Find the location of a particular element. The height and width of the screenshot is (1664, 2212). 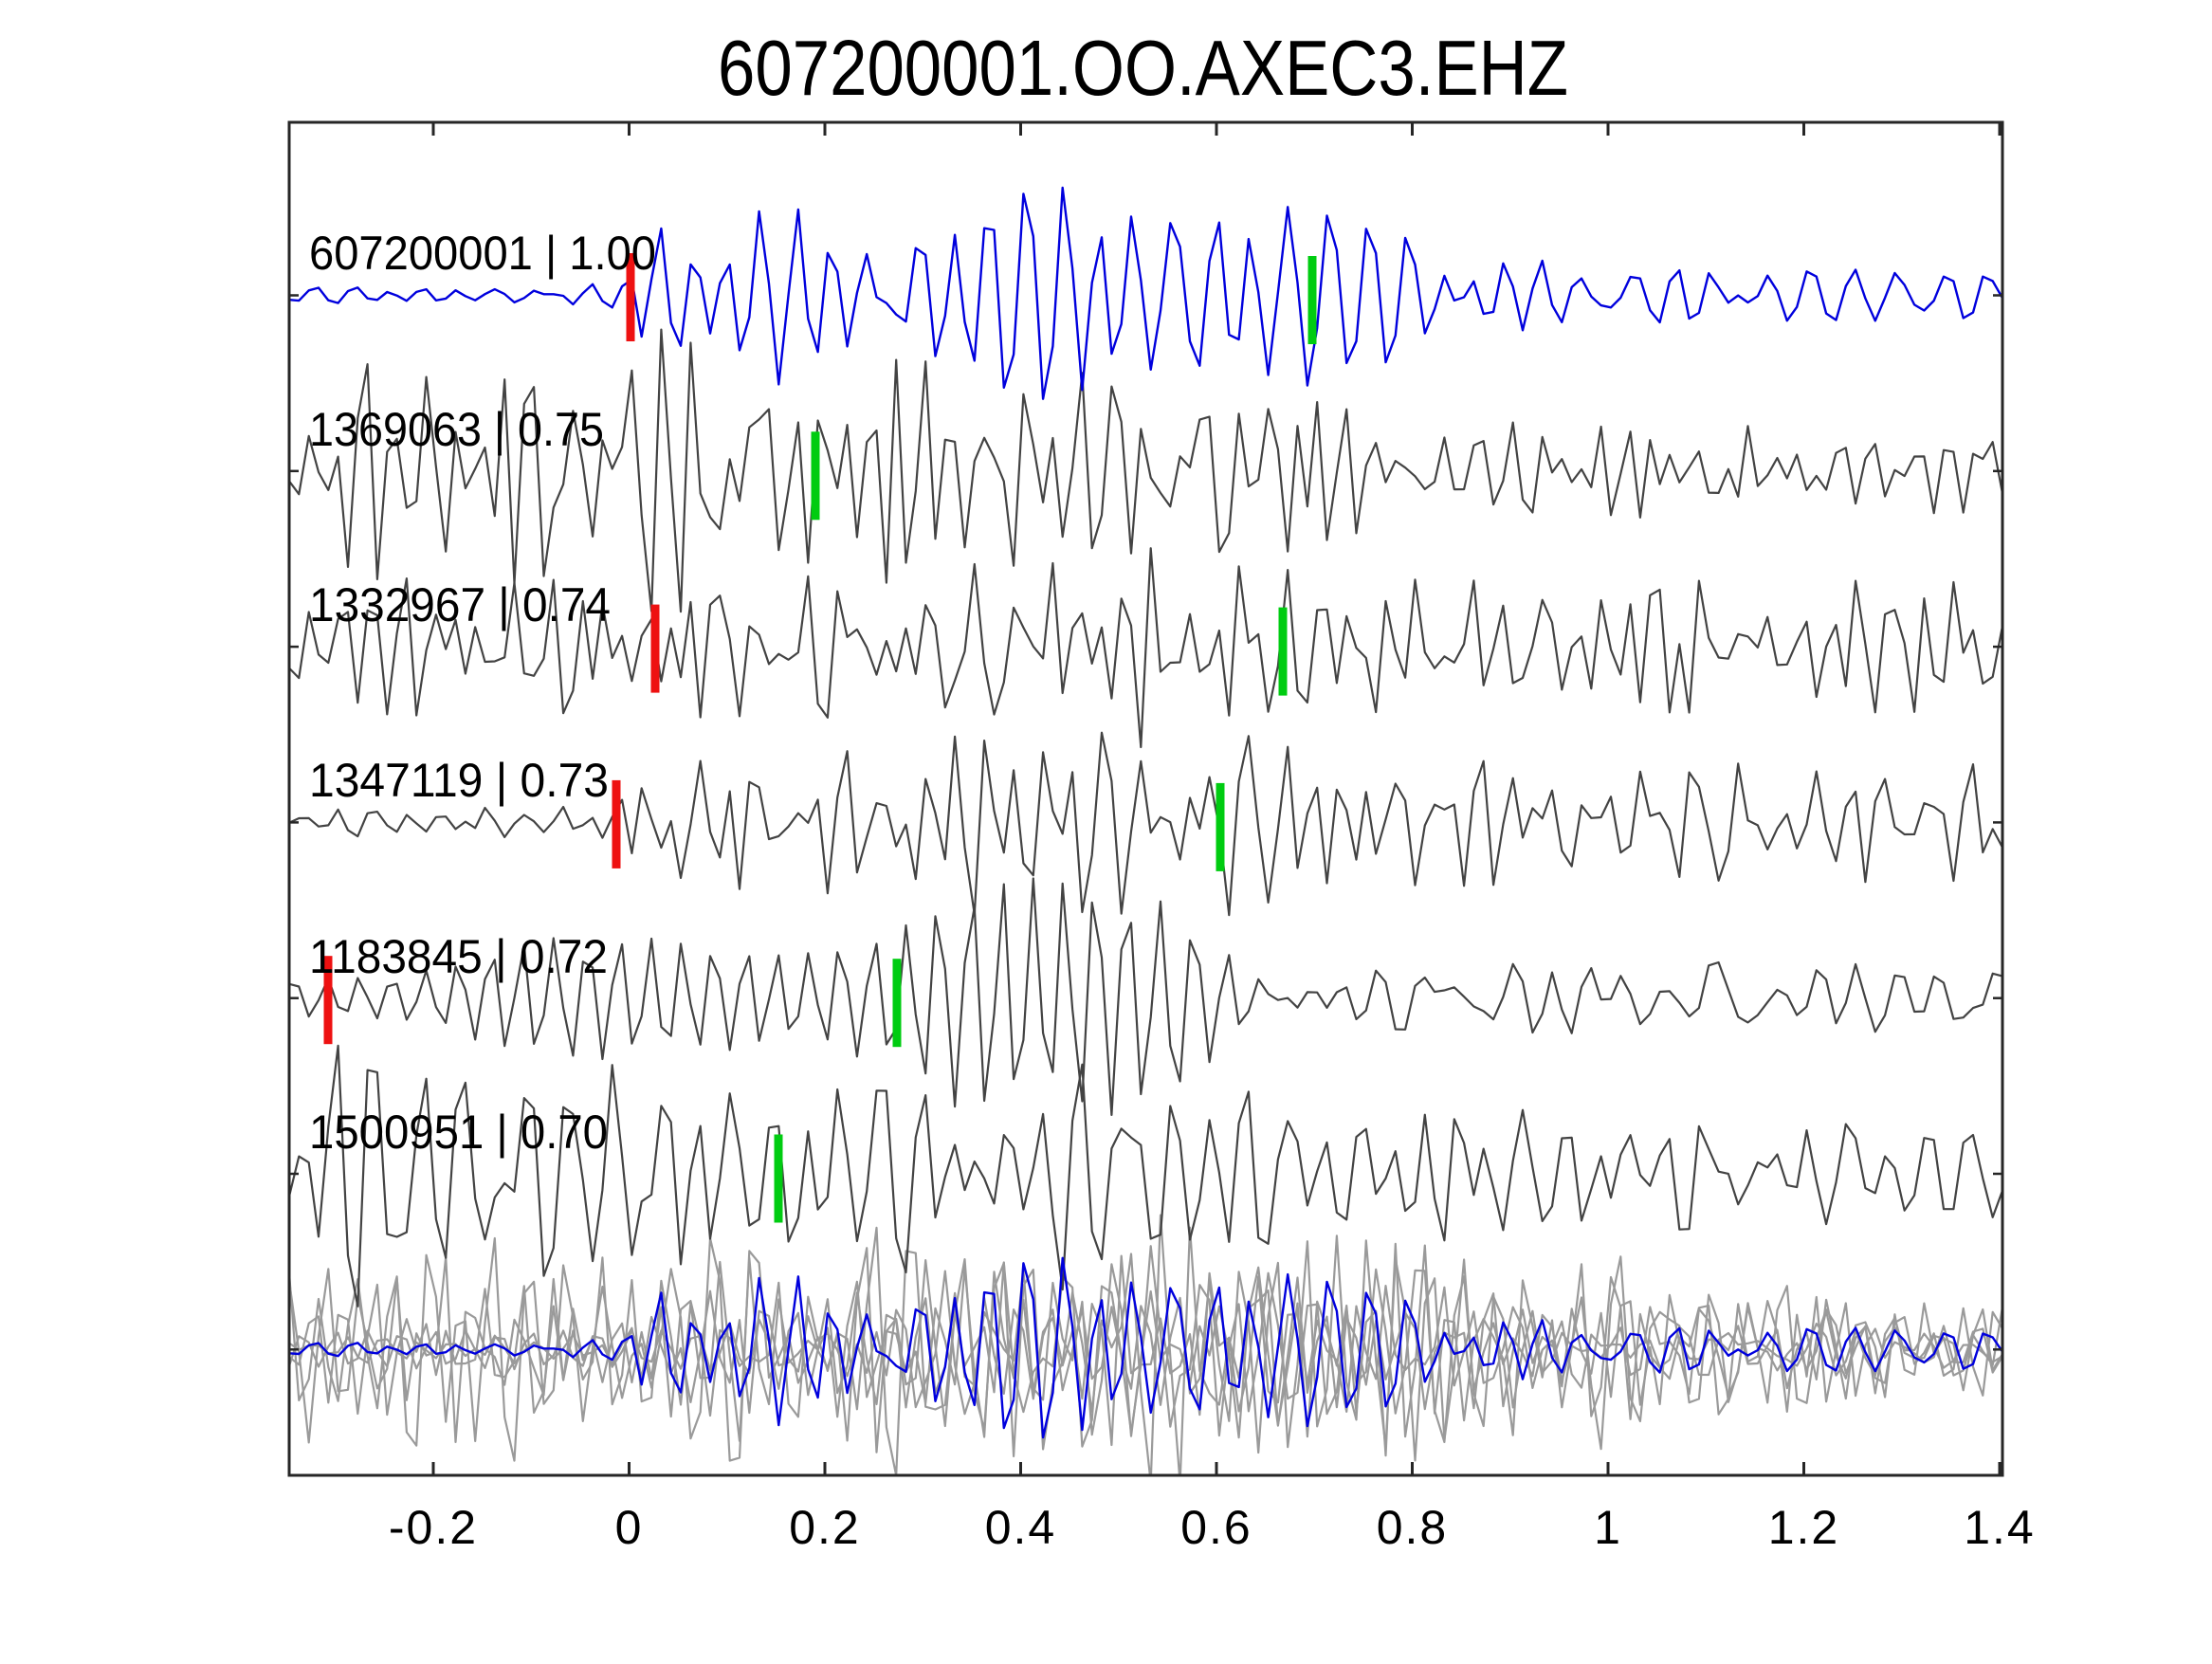

svg-text: 1.2 is located at coordinates (1804, 1527).